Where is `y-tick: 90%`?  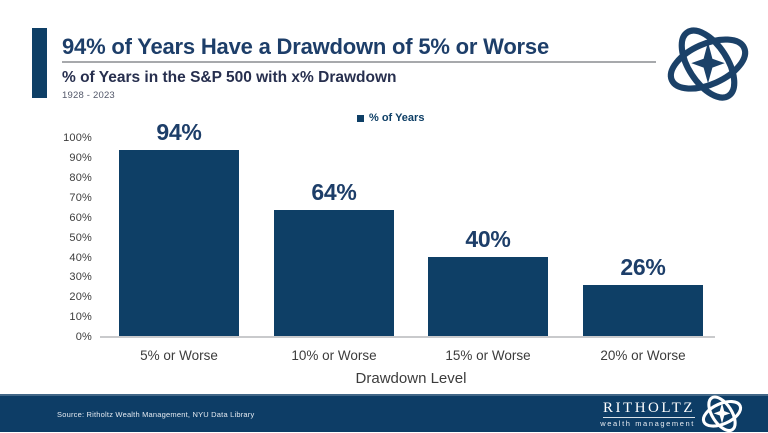
y-tick: 90% is located at coordinates (80, 158).